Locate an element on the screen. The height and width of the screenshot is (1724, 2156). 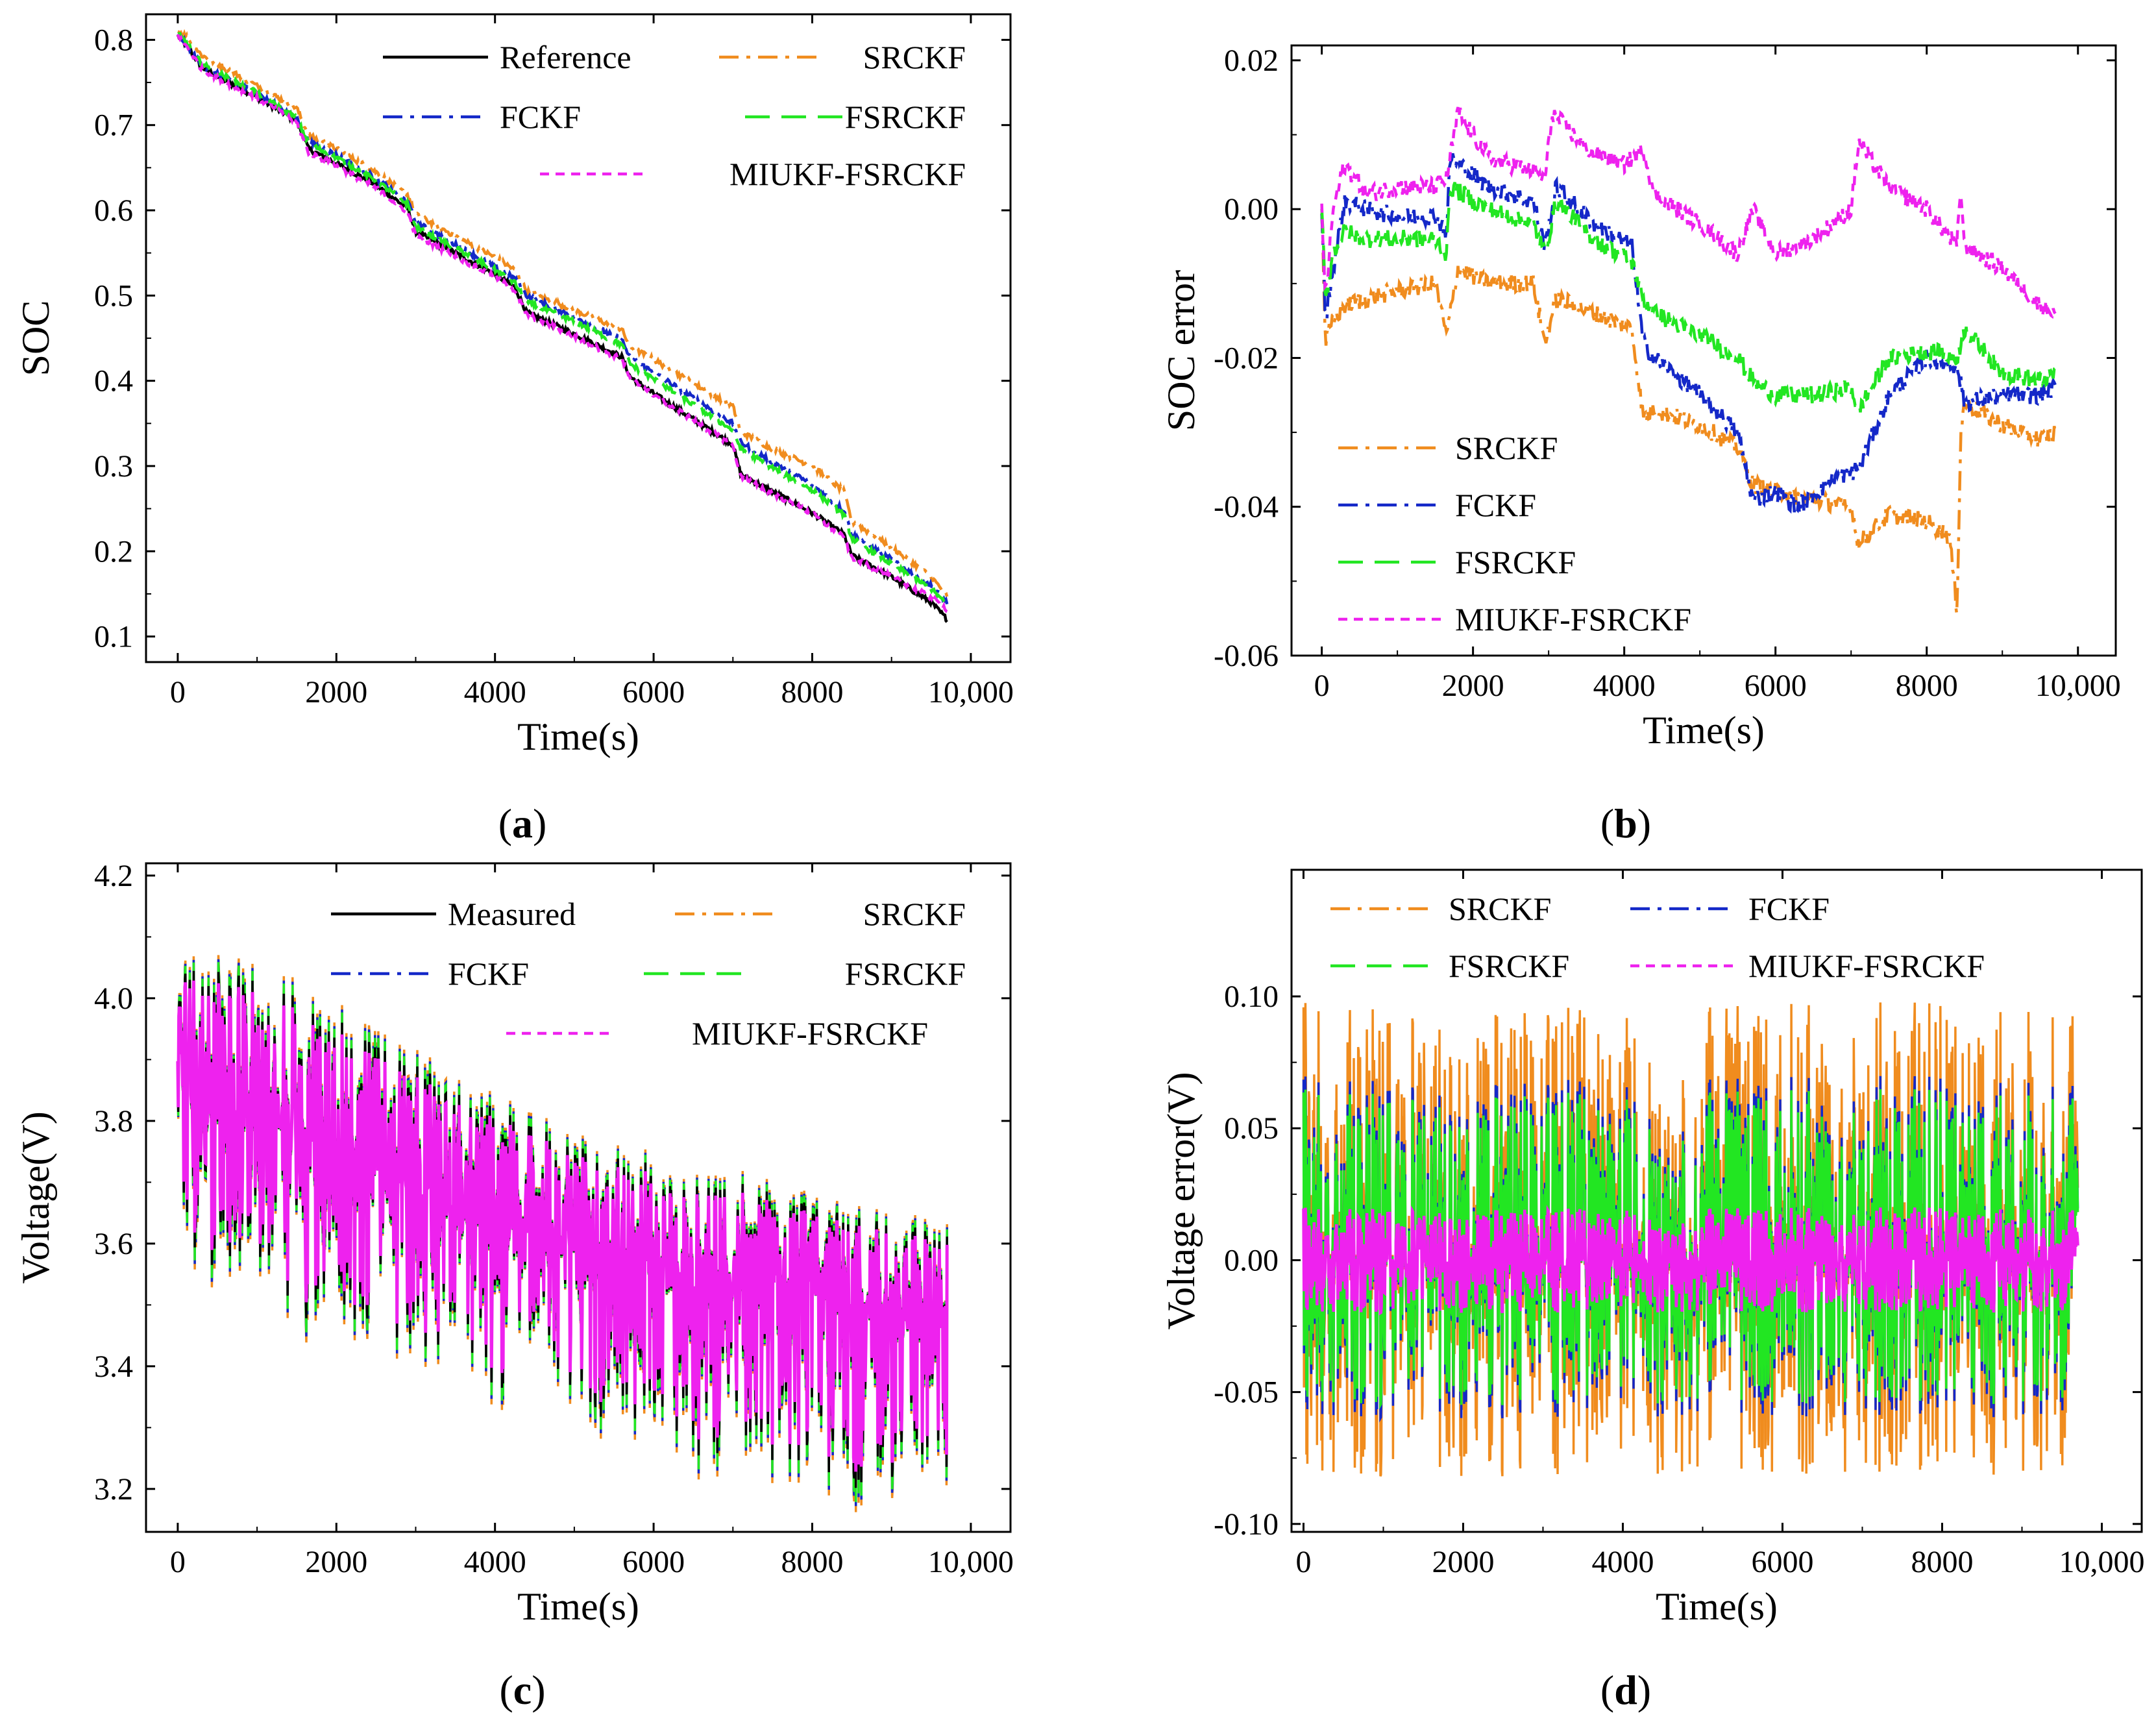
series-srckf is located at coordinates (1688, 414).